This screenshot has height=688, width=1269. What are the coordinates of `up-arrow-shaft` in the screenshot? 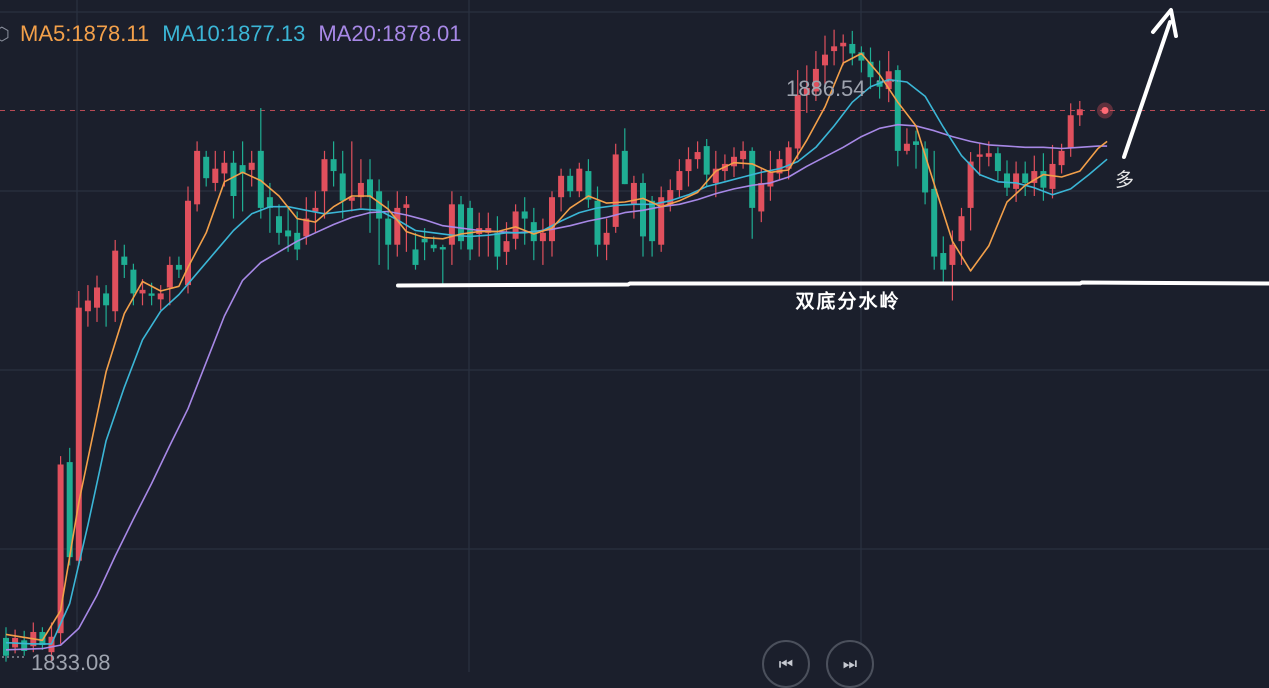 It's located at (1147, 89).